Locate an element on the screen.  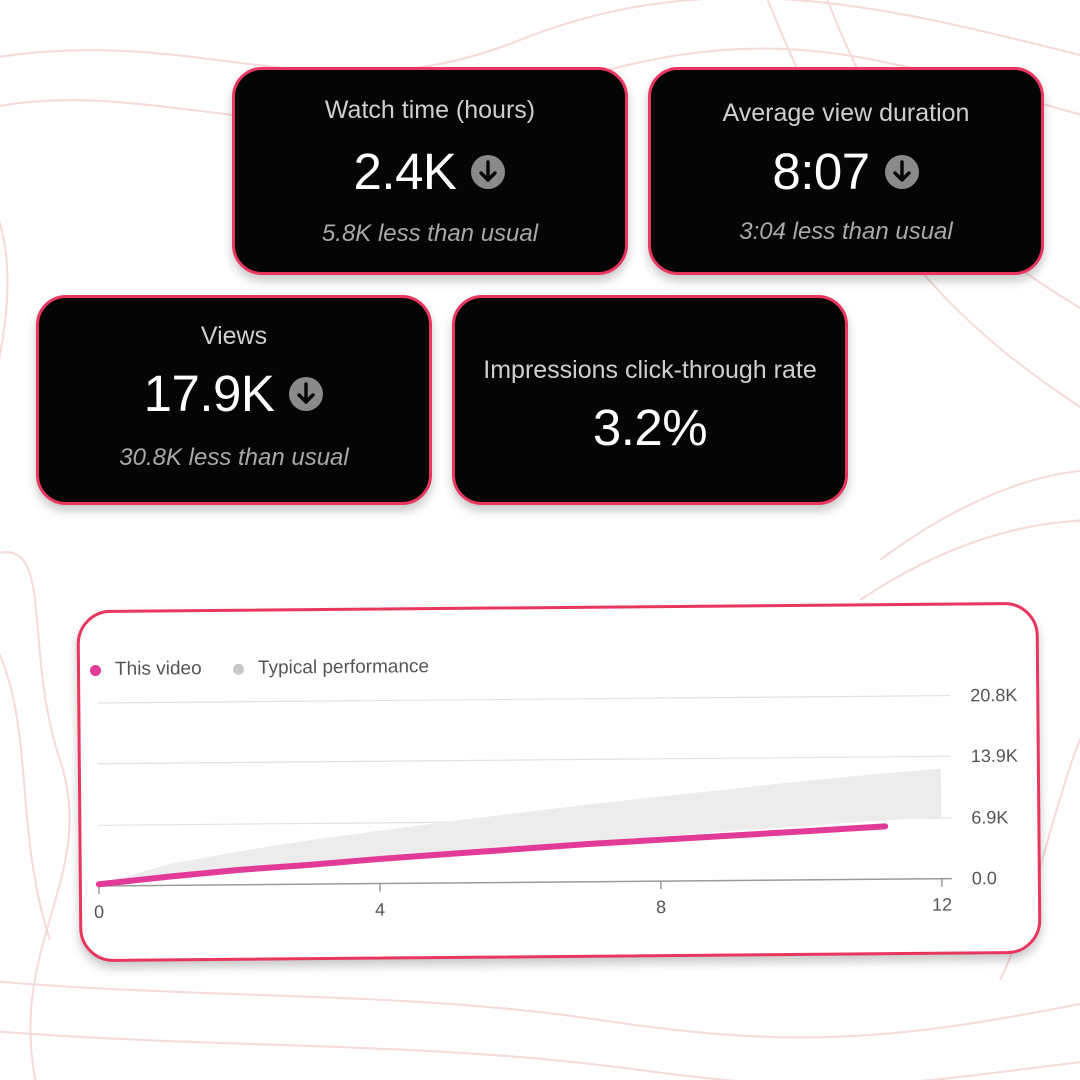
average-view-duration-title: Average view duration is located at coordinates (846, 113).